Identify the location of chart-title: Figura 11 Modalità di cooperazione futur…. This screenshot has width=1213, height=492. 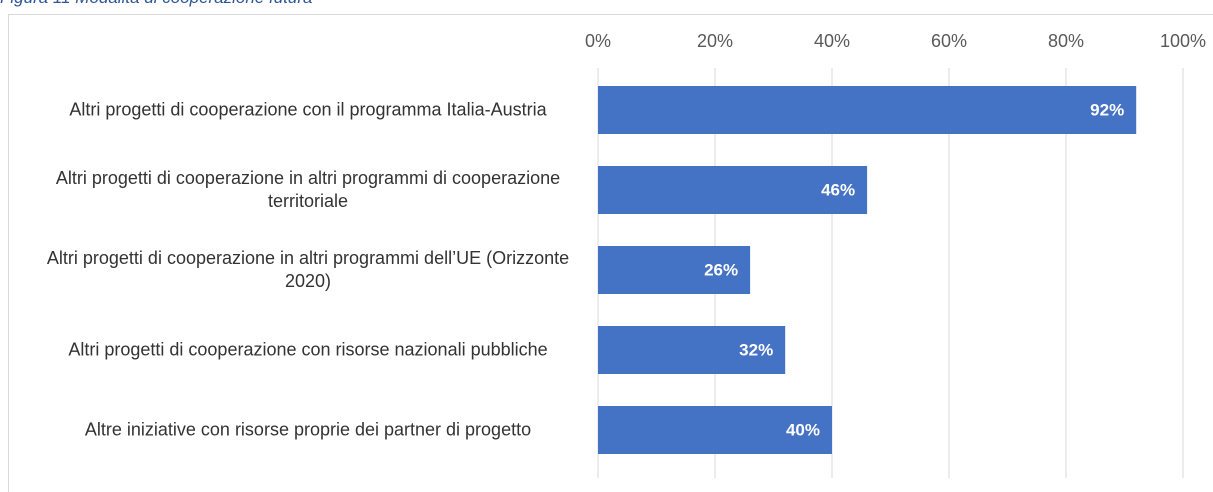
(156, 4).